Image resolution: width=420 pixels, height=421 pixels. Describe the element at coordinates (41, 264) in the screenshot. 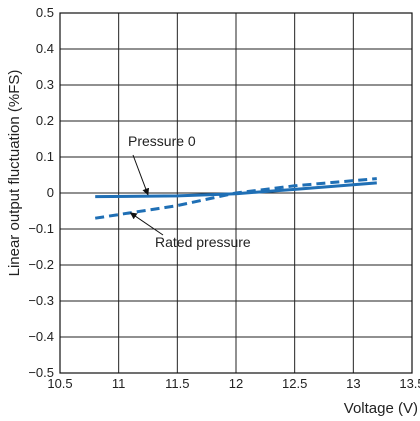

I see `y-tick-label: −0.2` at that location.